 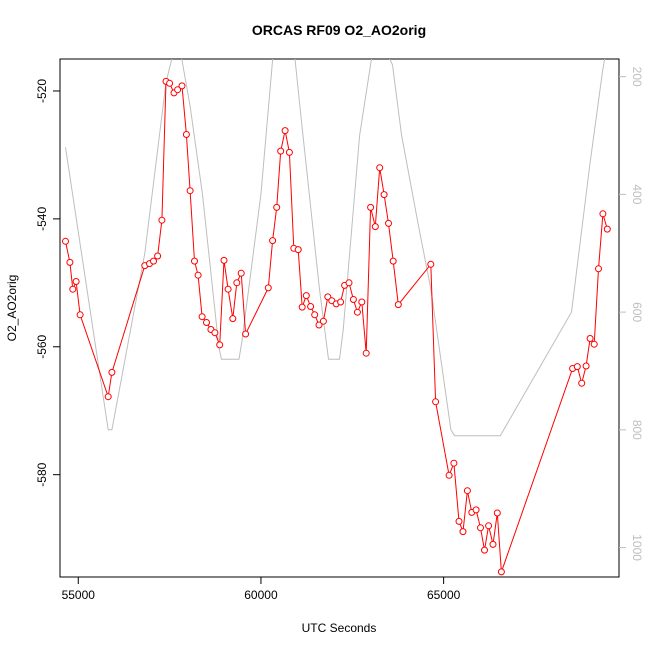 I want to click on x-tick-label: 55000, so click(x=79, y=595).